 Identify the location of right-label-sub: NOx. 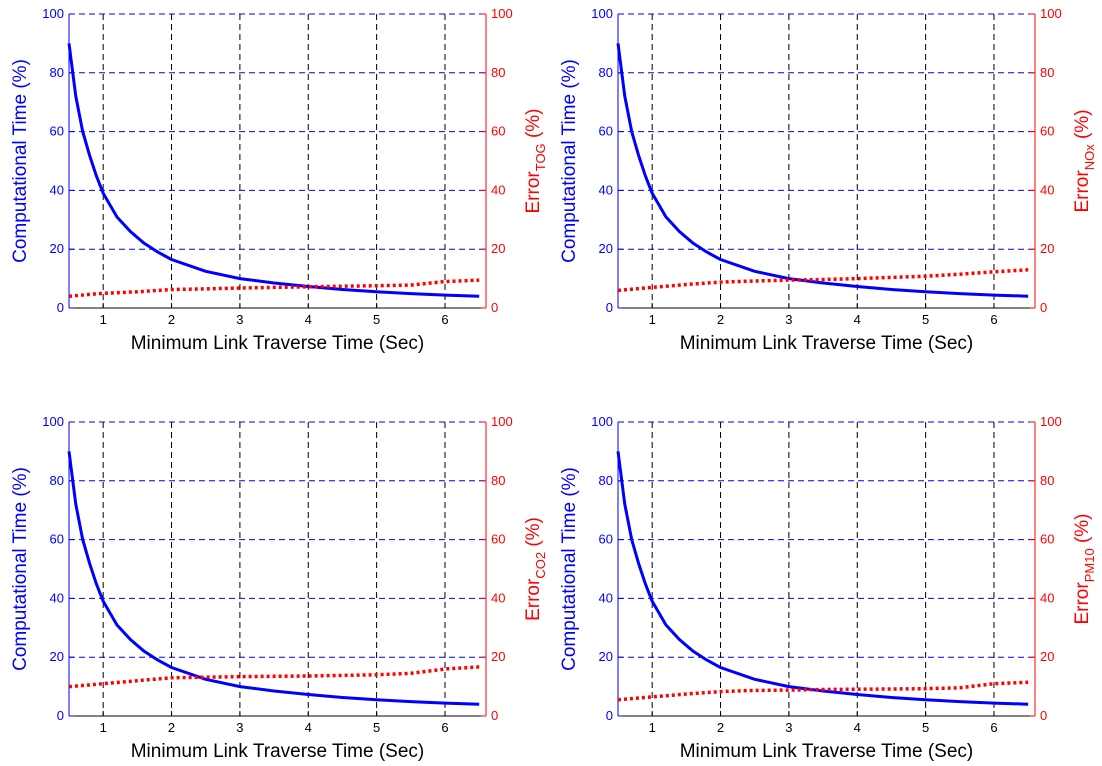
(1089, 157).